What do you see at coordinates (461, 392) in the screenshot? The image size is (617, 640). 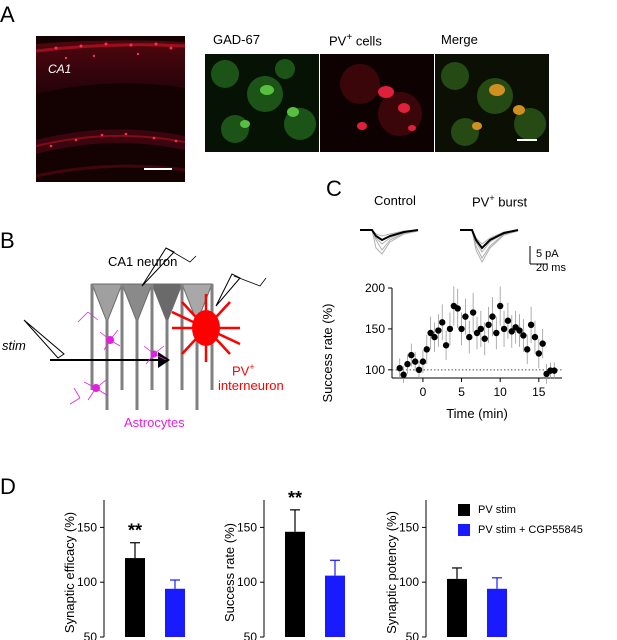 I see `x-tick-label: 5` at bounding box center [461, 392].